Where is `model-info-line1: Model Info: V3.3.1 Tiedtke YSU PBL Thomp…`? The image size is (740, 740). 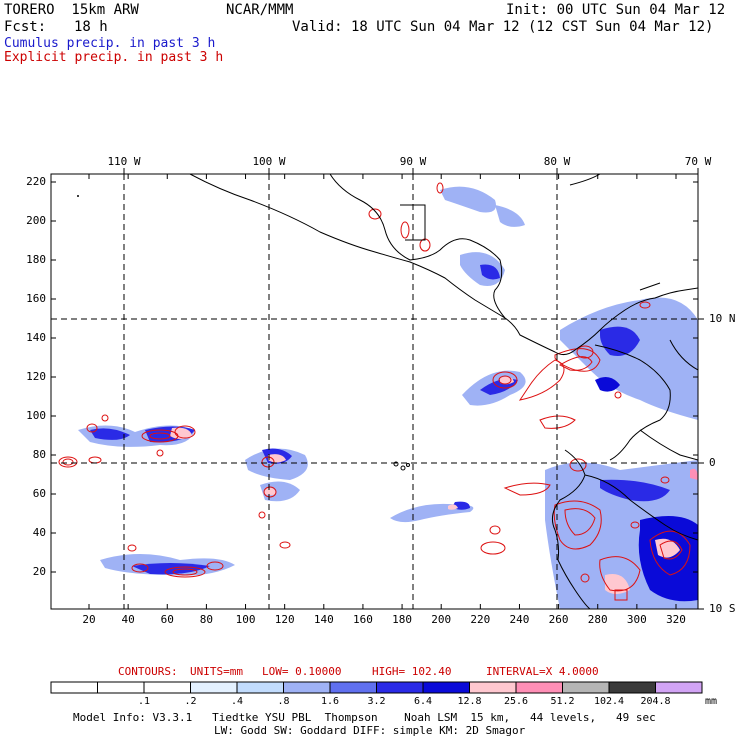
model-info-line1: Model Info: V3.3.1 Tiedtke YSU PBL Thomp… is located at coordinates (364, 717).